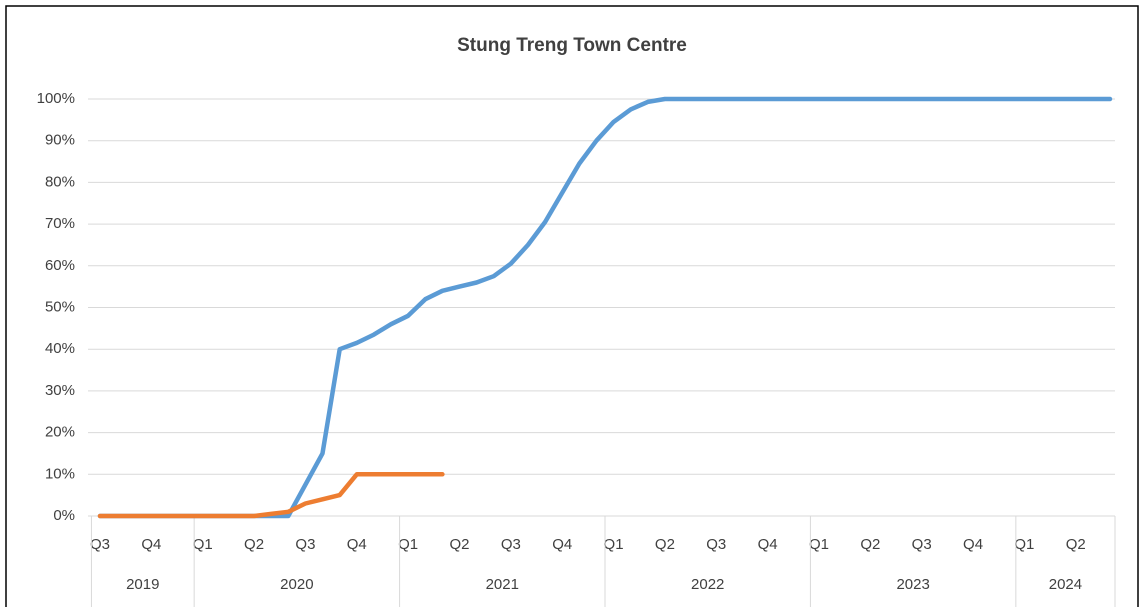 The image size is (1144, 607). Describe the element at coordinates (502, 584) in the screenshot. I see `year-label: 2021` at that location.